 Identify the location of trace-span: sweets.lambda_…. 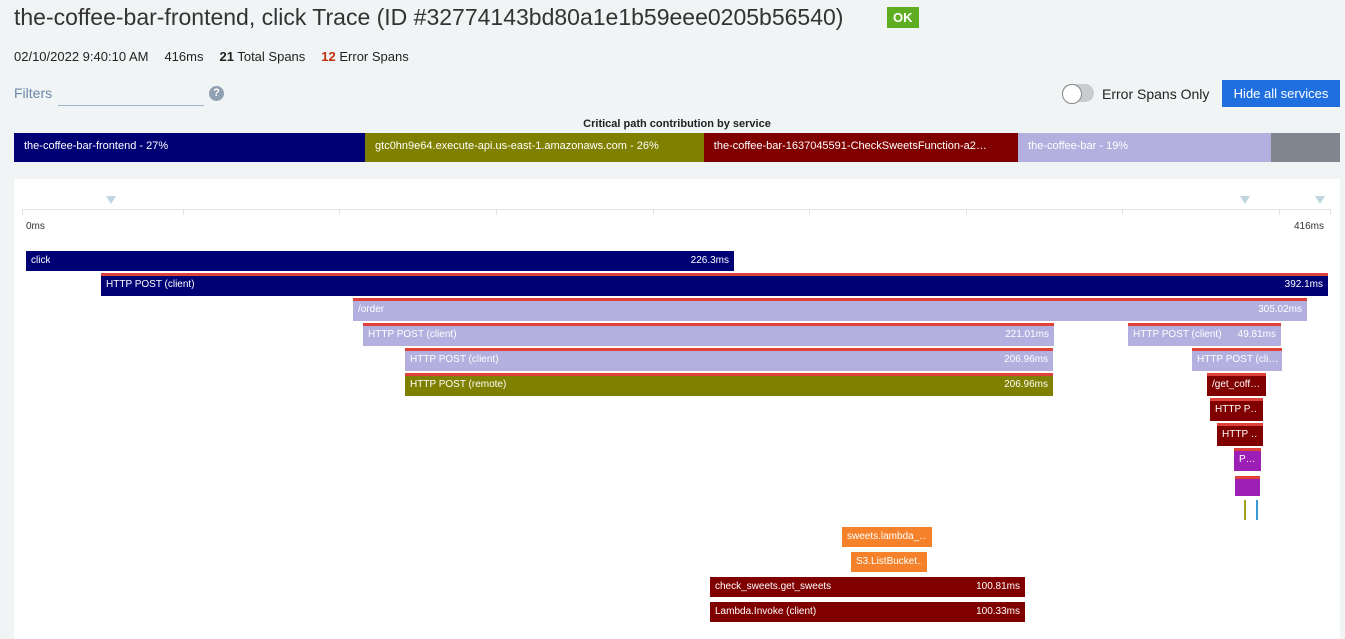
(887, 537).